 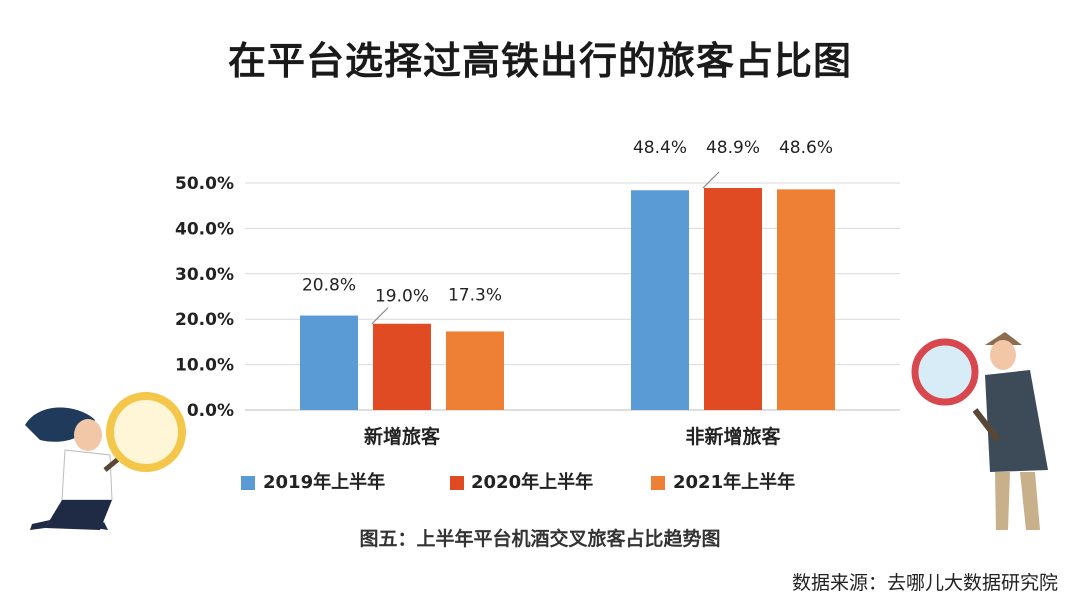 What do you see at coordinates (402, 436) in the screenshot?
I see `x-category-label: 新增旅客` at bounding box center [402, 436].